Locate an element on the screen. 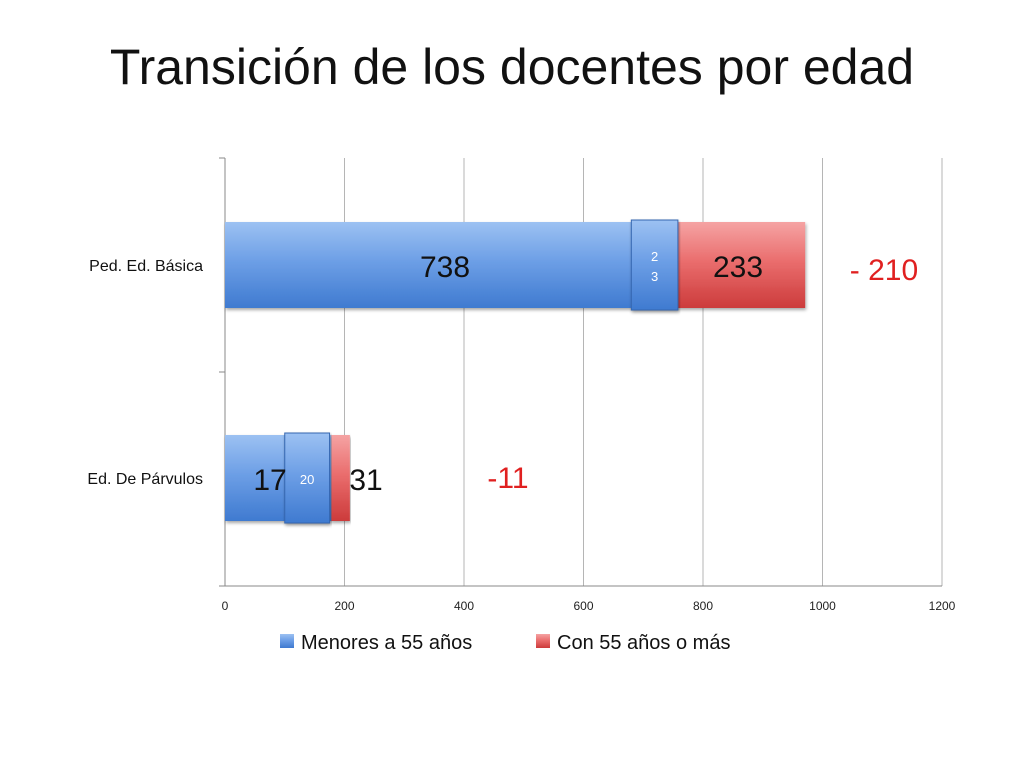 This screenshot has height=768, width=1024. overlay-box-label: 3 is located at coordinates (654, 276).